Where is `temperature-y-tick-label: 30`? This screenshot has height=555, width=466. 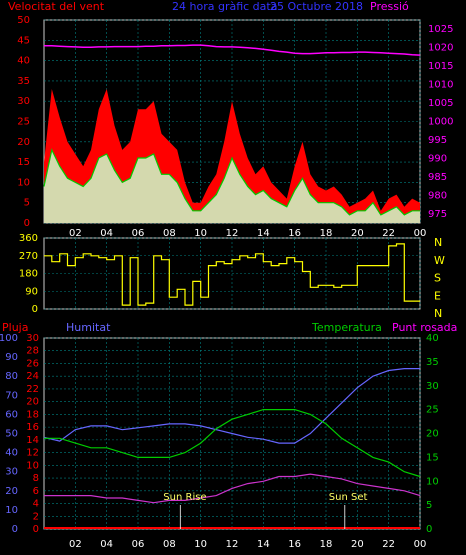
temperature-y-tick-label: 30 is located at coordinates (432, 386).